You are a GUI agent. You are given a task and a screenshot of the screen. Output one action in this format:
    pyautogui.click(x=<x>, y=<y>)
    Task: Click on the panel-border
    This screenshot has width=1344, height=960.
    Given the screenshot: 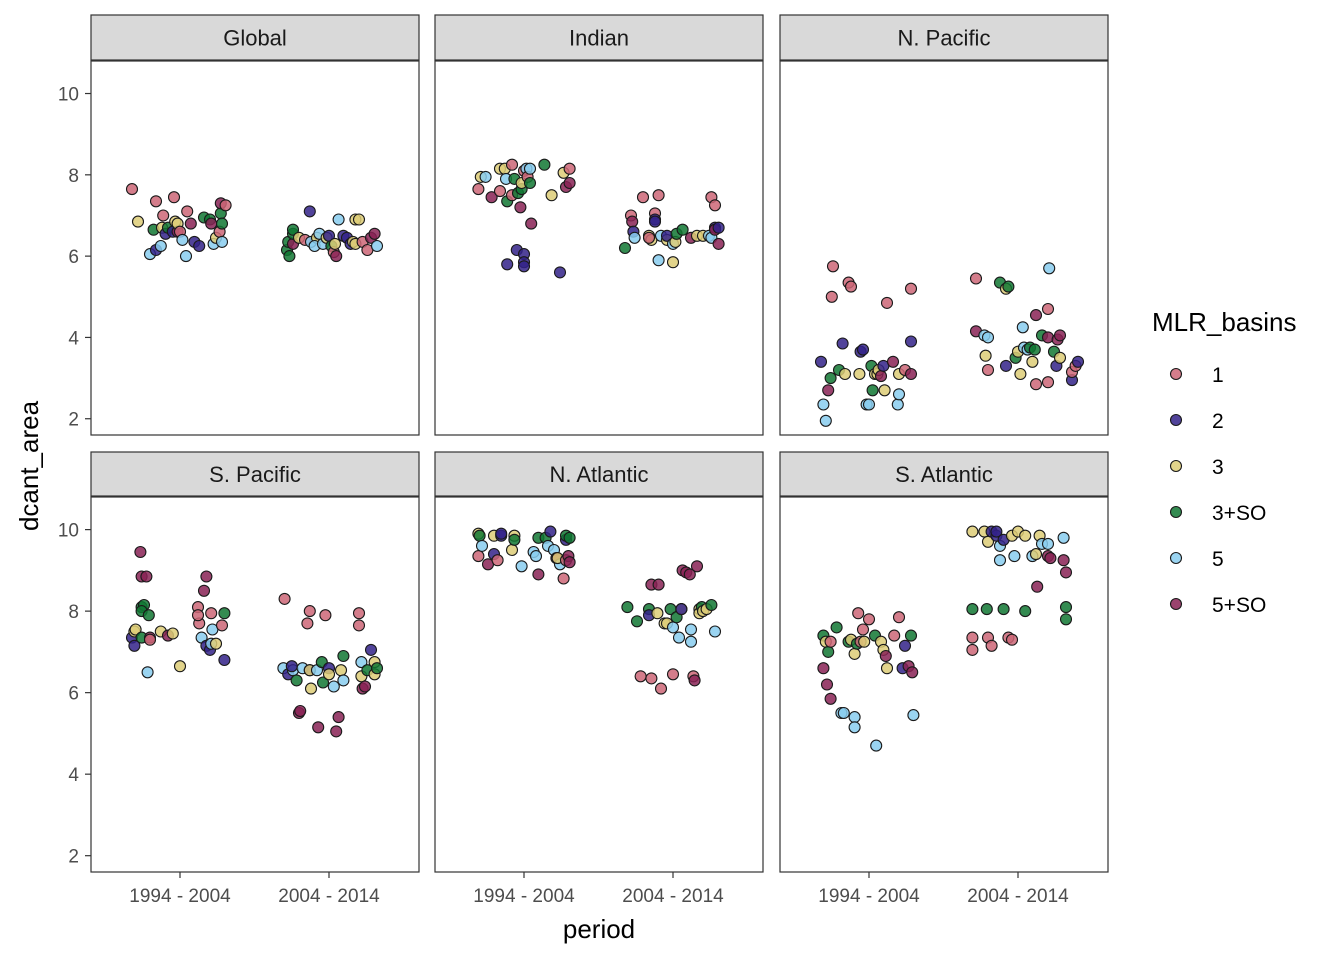 What is the action you would take?
    pyautogui.click(x=599, y=248)
    